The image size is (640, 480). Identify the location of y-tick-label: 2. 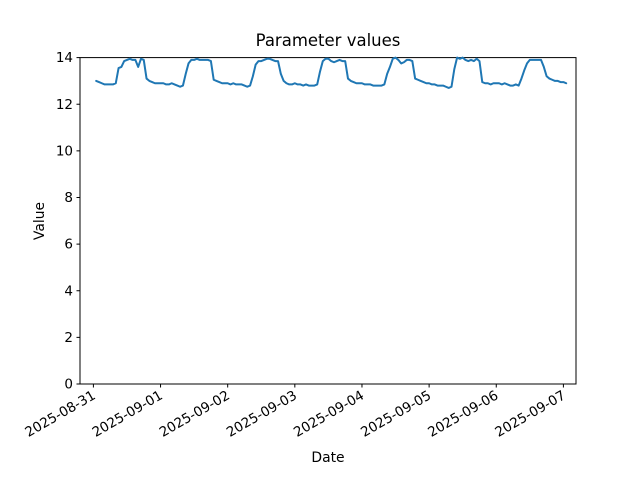
(68, 338).